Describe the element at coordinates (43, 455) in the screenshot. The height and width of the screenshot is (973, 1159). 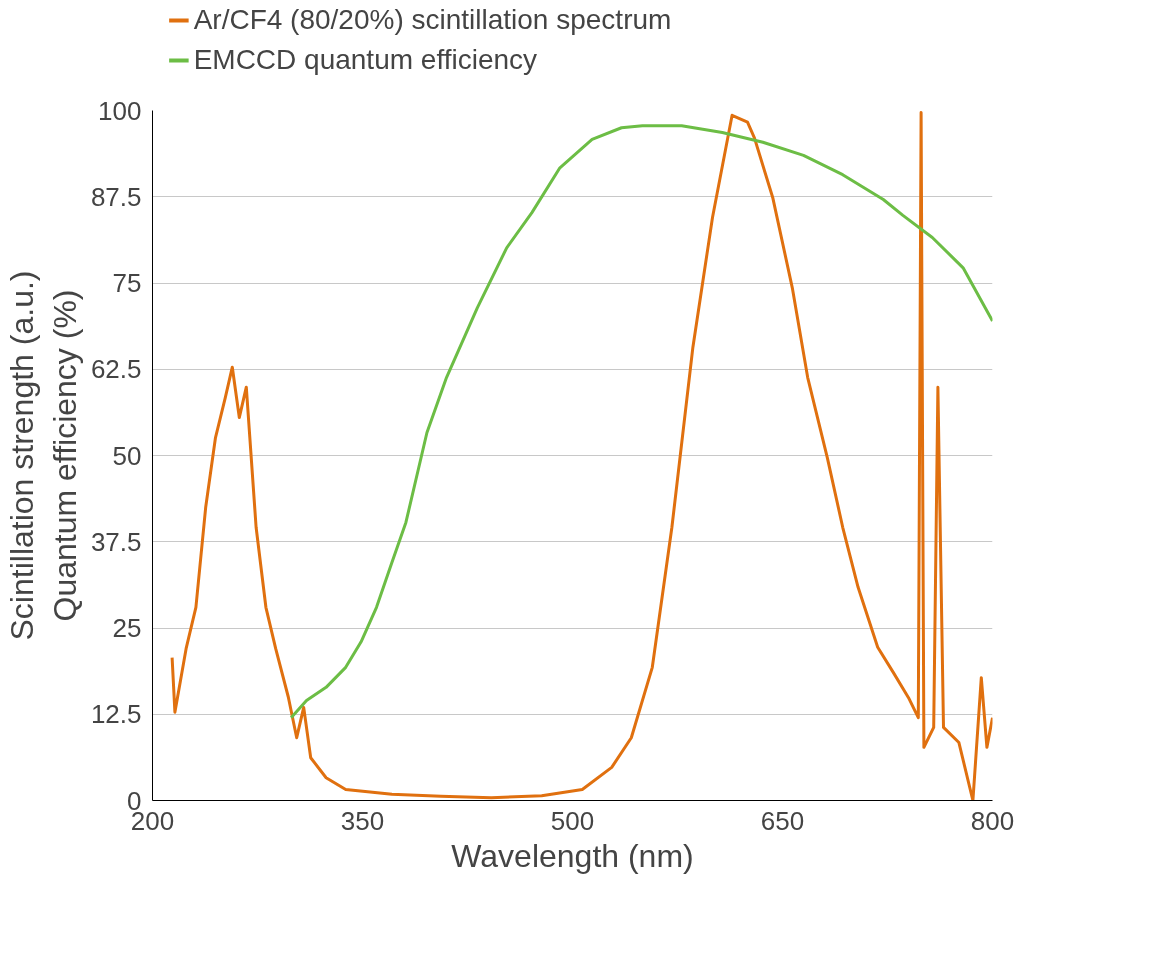
I see `y-axis-title: Scintillation strength (a.u.) Quantum efficiency (%)` at that location.